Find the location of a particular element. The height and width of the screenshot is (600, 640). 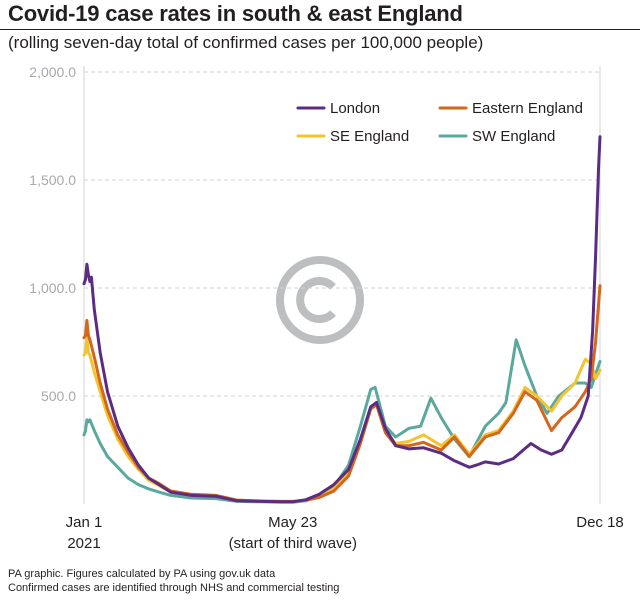

y-tick-label: 2,000.0 is located at coordinates (52, 72).